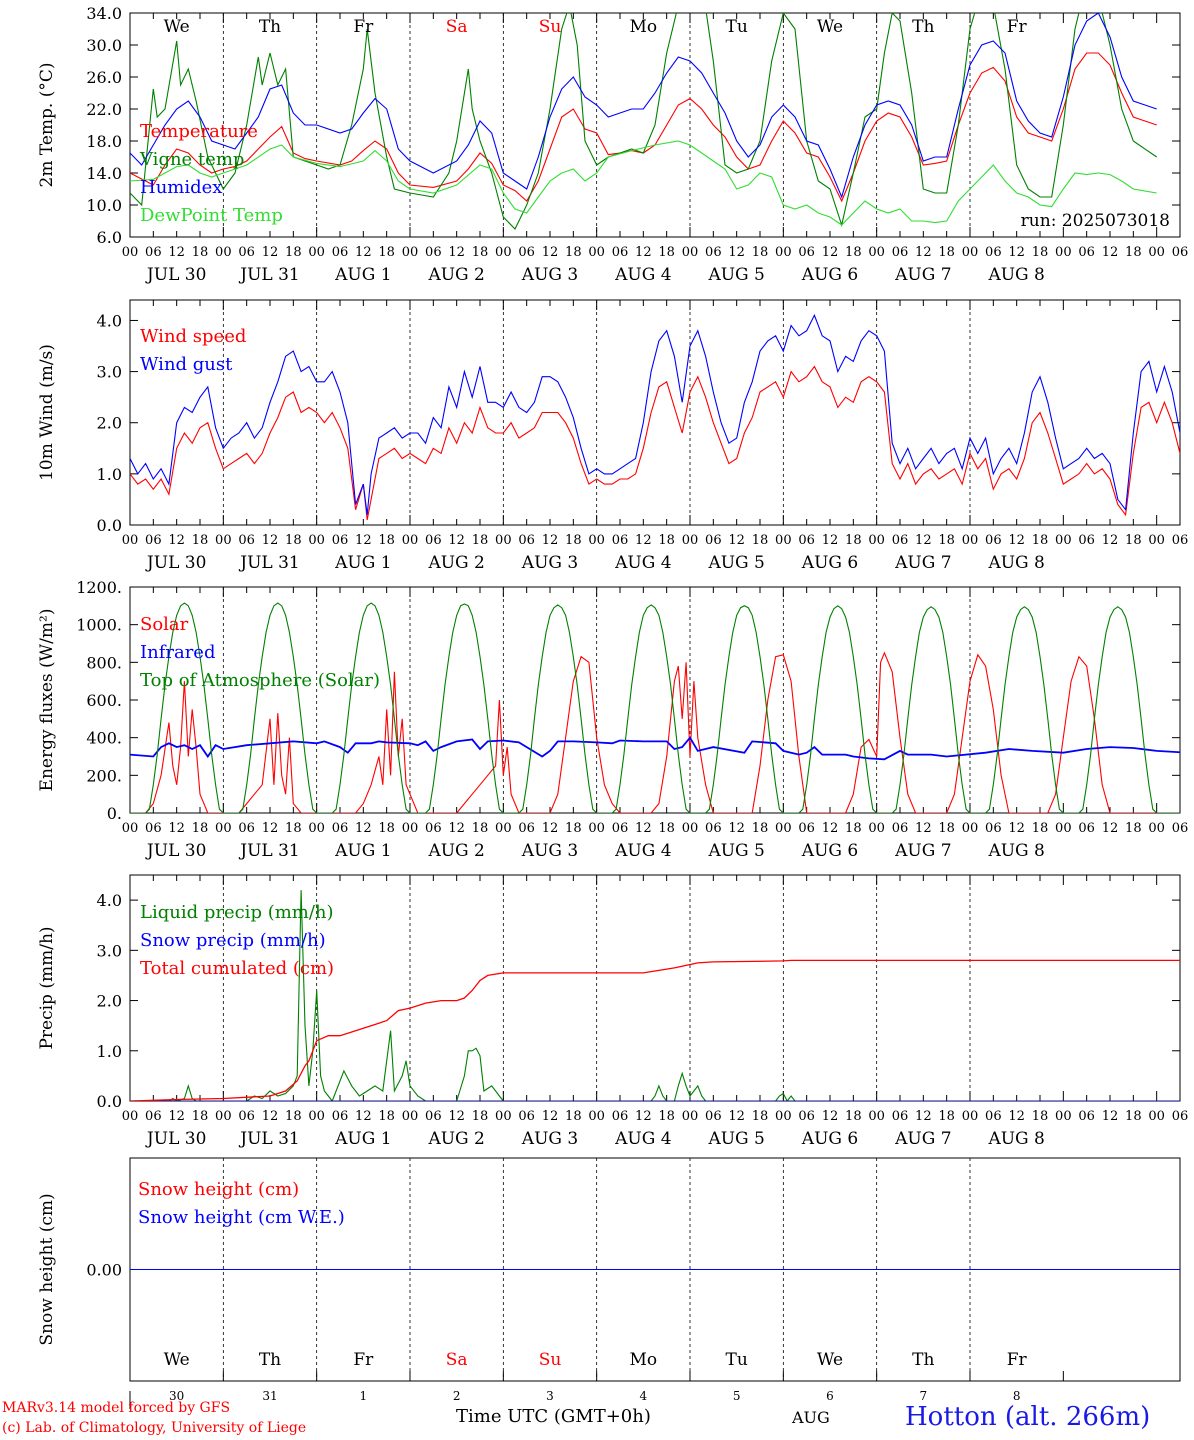  Describe the element at coordinates (737, 1396) in the screenshot. I see `day-number-label: 5` at that location.